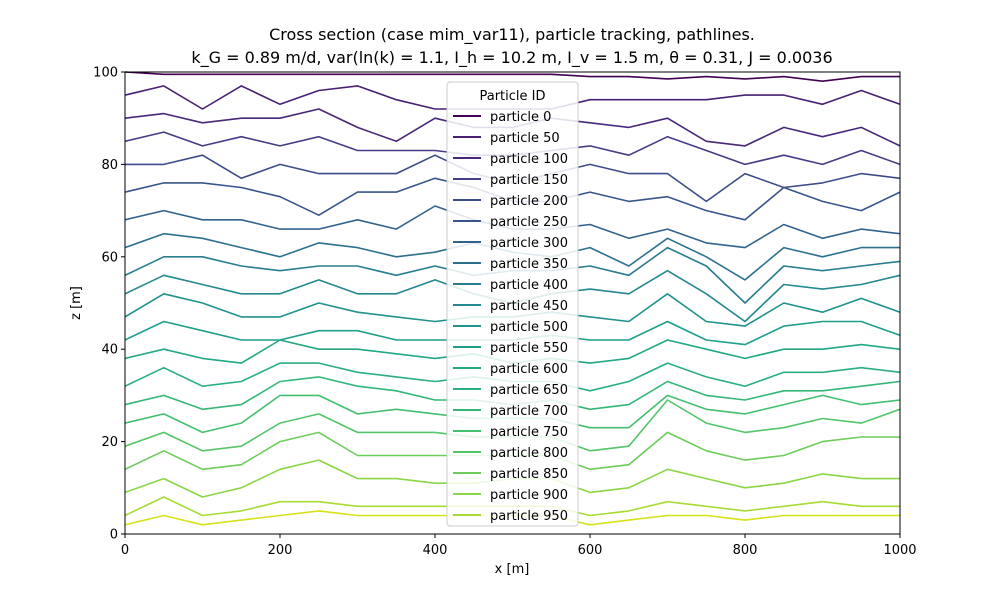 The width and height of the screenshot is (1000, 600). Describe the element at coordinates (109, 257) in the screenshot. I see `y-tick-label: 60` at that location.